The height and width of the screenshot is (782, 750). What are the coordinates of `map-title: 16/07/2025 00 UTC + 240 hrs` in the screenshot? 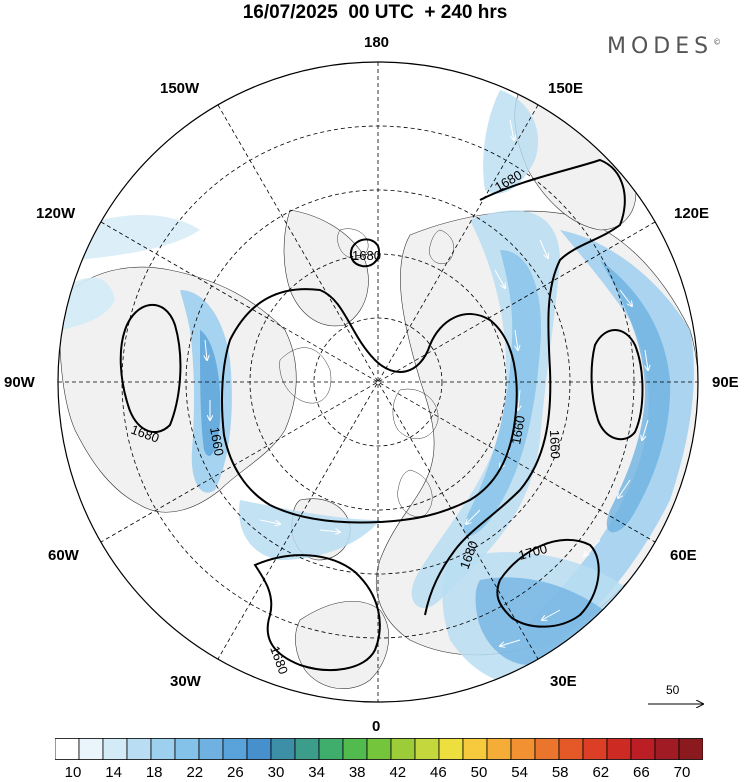 It's located at (375, 12).